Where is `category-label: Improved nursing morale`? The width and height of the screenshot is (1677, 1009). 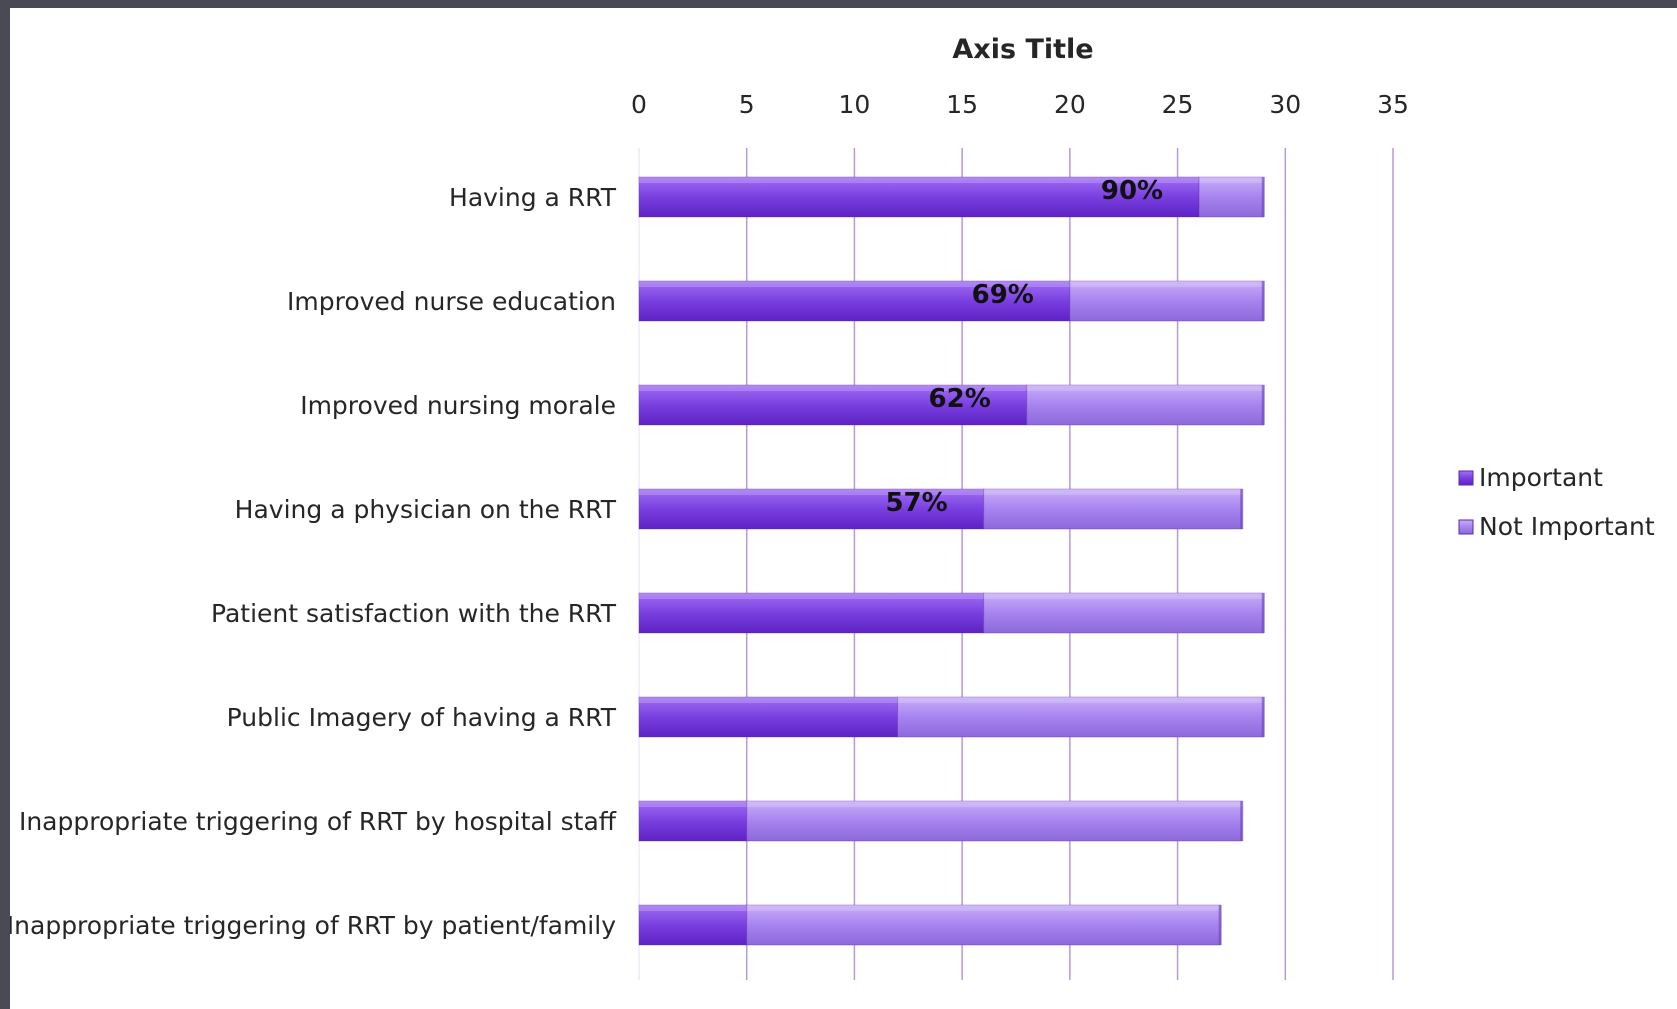 category-label: Improved nursing morale is located at coordinates (458, 405).